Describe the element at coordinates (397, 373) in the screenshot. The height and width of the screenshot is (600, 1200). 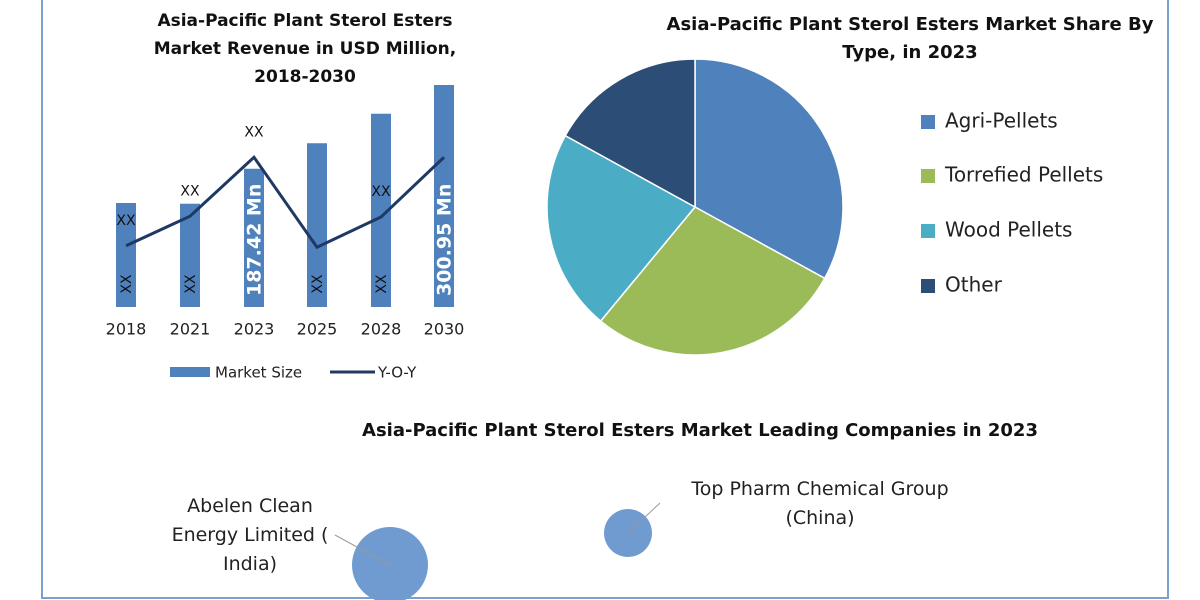
I see `legend-label: Y-O-Y` at that location.